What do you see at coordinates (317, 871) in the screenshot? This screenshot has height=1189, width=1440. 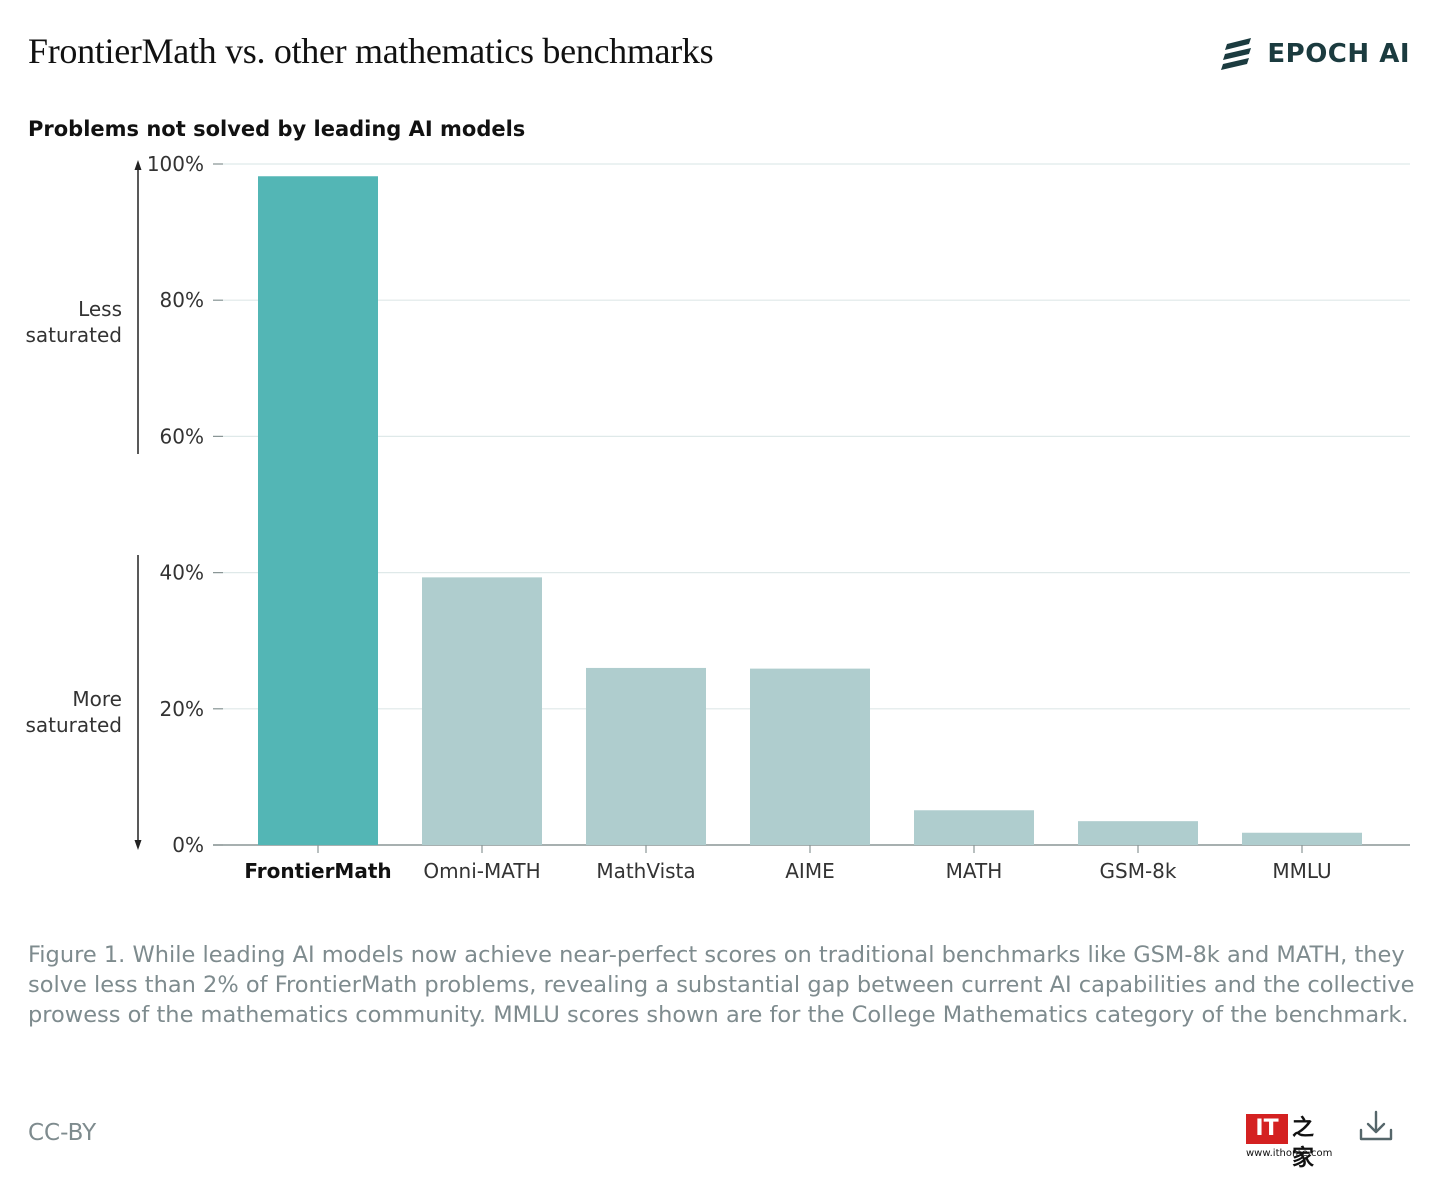 I see `x-tick-label: FrontierMath` at bounding box center [317, 871].